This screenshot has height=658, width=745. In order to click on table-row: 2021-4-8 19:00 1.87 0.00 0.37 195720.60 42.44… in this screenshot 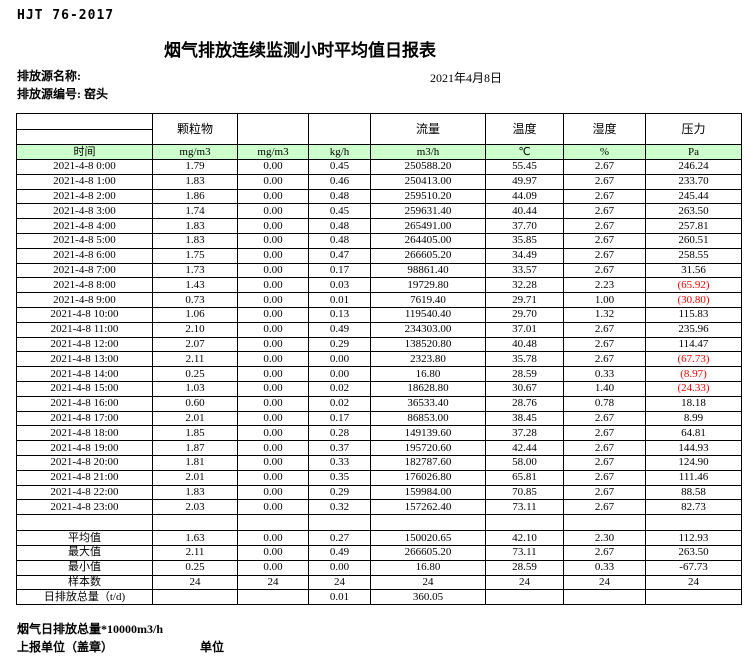, I will do `click(379, 448)`.